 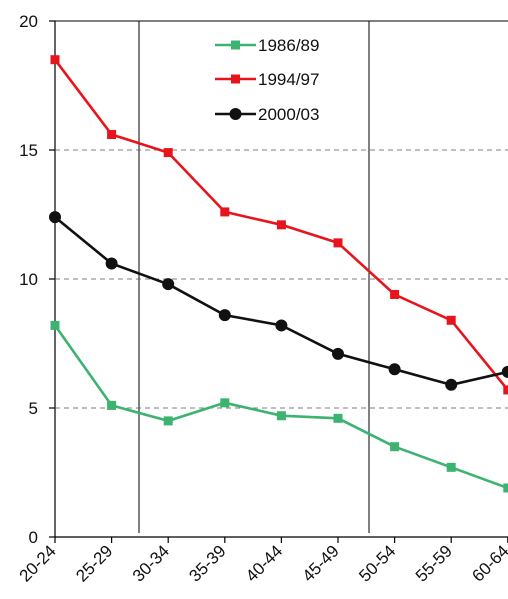 What do you see at coordinates (288, 114) in the screenshot?
I see `legend-label: 2000/03` at bounding box center [288, 114].